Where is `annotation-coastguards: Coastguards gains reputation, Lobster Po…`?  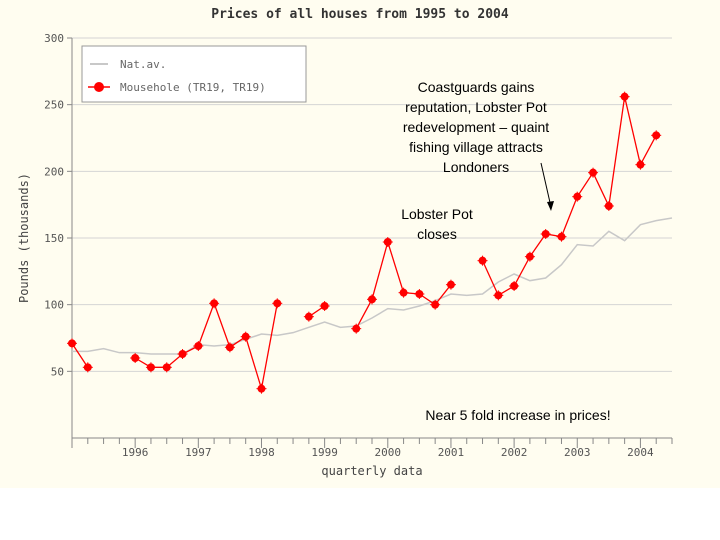
annotation-coastguards: Coastguards gains reputation, Lobster Po… is located at coordinates (476, 127).